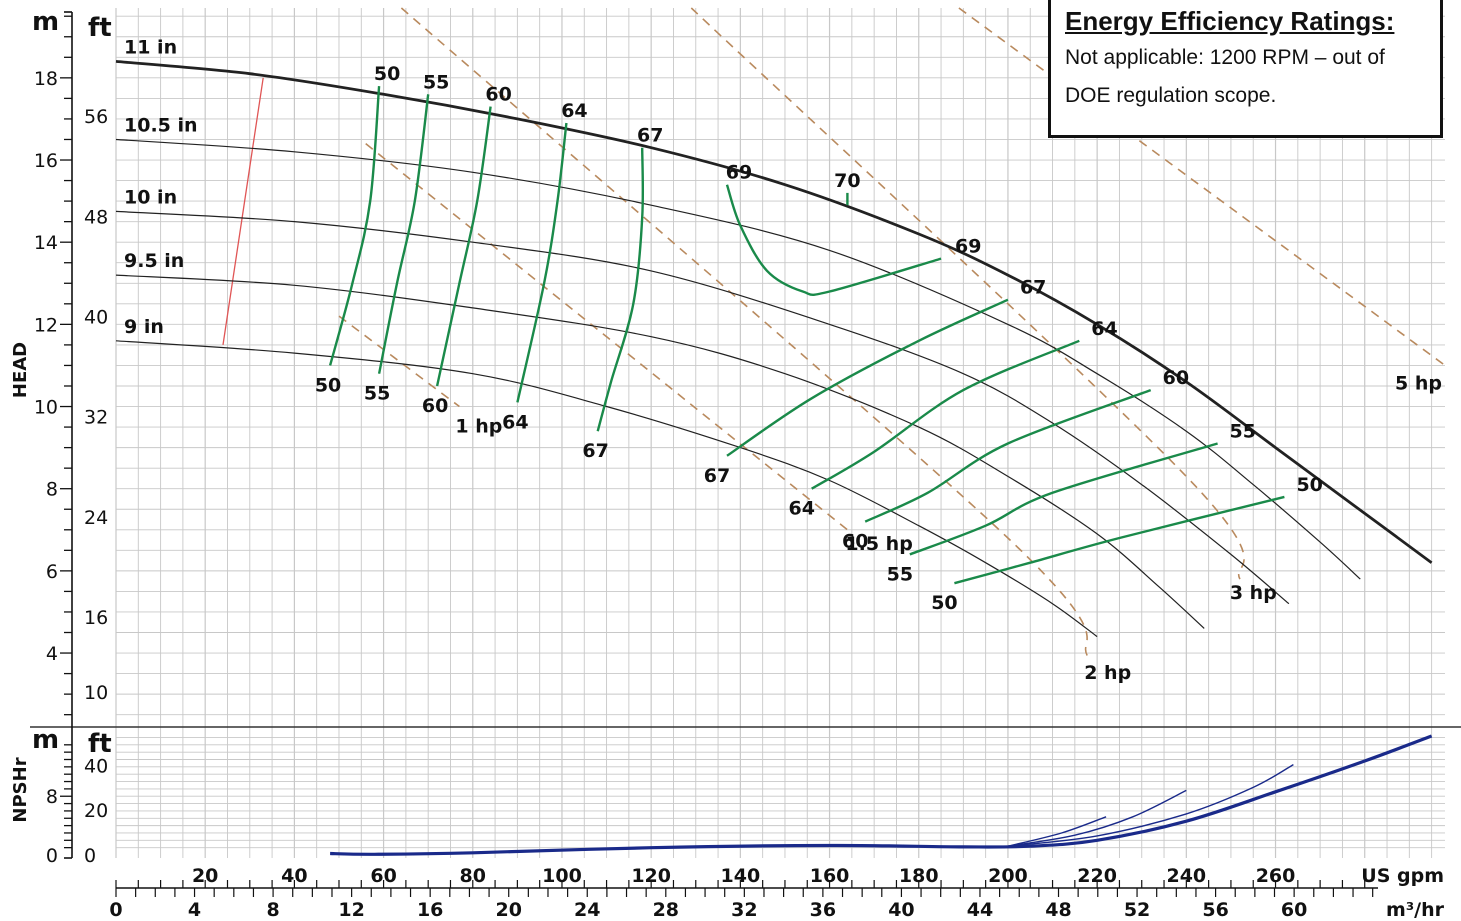 The width and height of the screenshot is (1461, 921). I want to click on gpm-tick-label: 120, so click(651, 876).